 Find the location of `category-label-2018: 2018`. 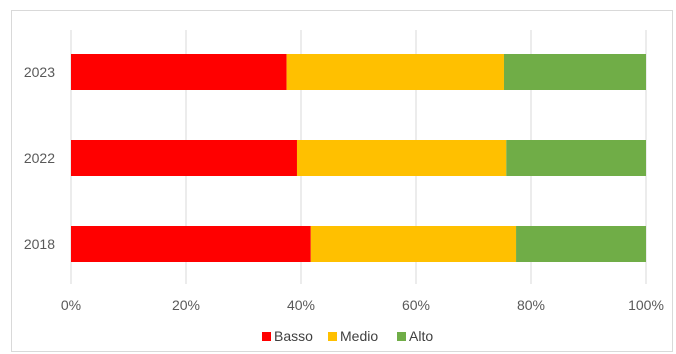

category-label-2018: 2018 is located at coordinates (39, 244).